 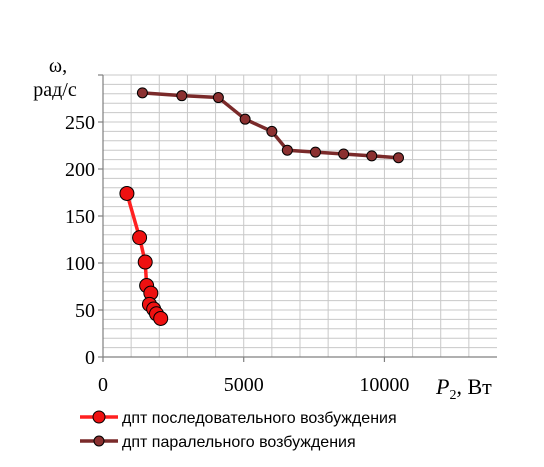 What do you see at coordinates (442, 386) in the screenshot?
I see `x-axis-label-symbol: P` at bounding box center [442, 386].